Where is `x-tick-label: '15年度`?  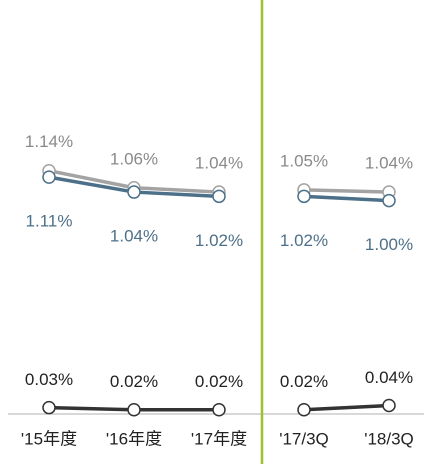 x-tick-label: '15年度 is located at coordinates (49, 438).